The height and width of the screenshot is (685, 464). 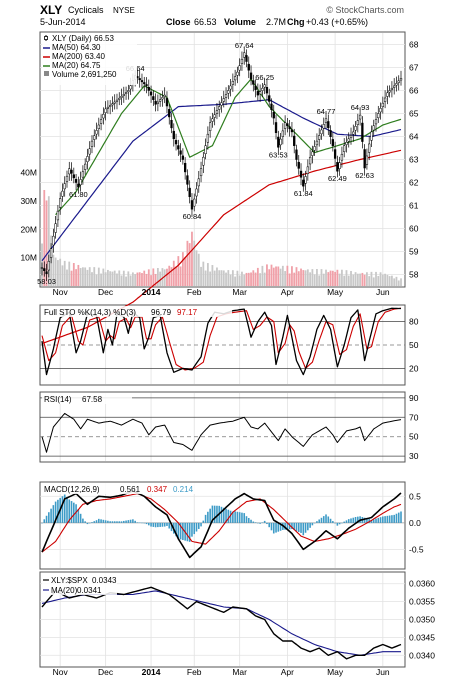 I want to click on volume-value: 2.7M, so click(x=276, y=22).